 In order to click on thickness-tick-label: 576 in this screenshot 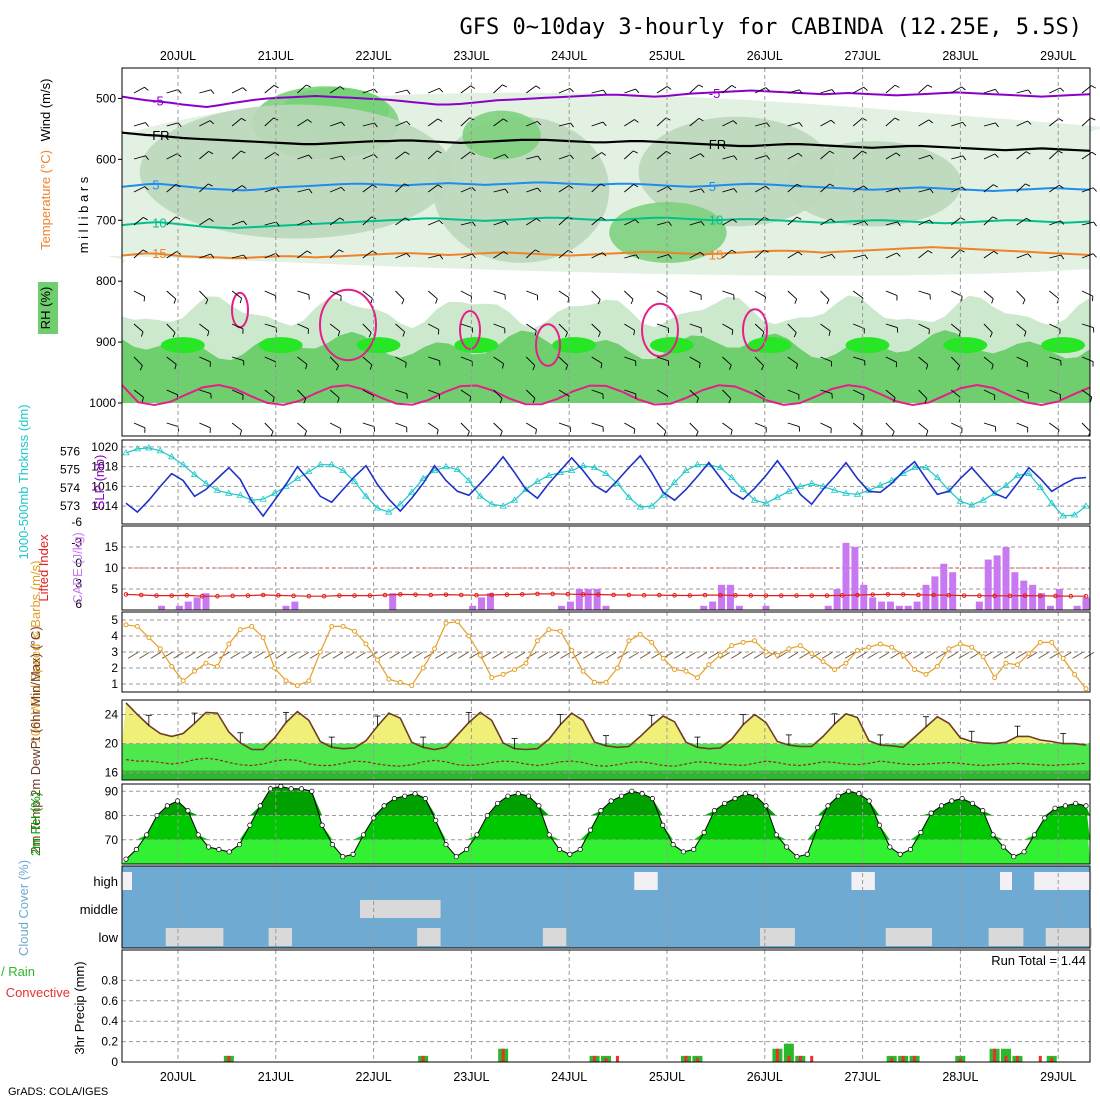, I will do `click(70, 451)`.